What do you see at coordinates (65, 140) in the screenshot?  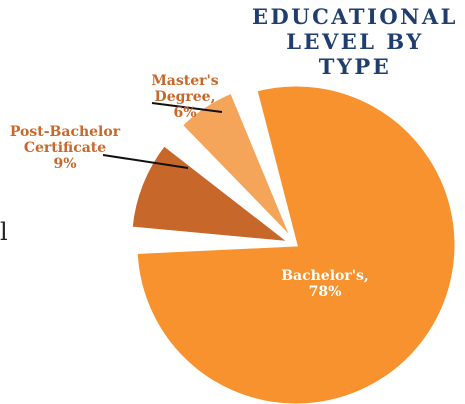 I see `slice-label: Post-Bachelor Certificate` at bounding box center [65, 140].